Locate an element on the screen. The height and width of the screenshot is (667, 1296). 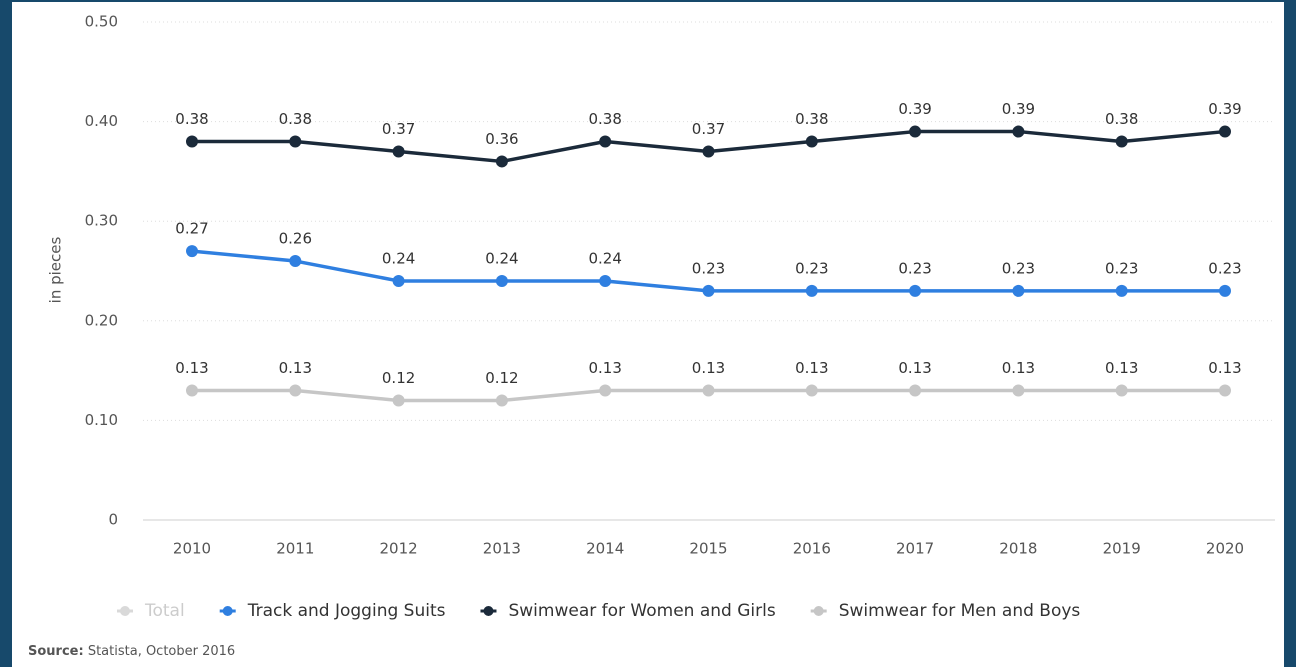
legend-item: Swimwear for Women and Girls is located at coordinates (628, 611).